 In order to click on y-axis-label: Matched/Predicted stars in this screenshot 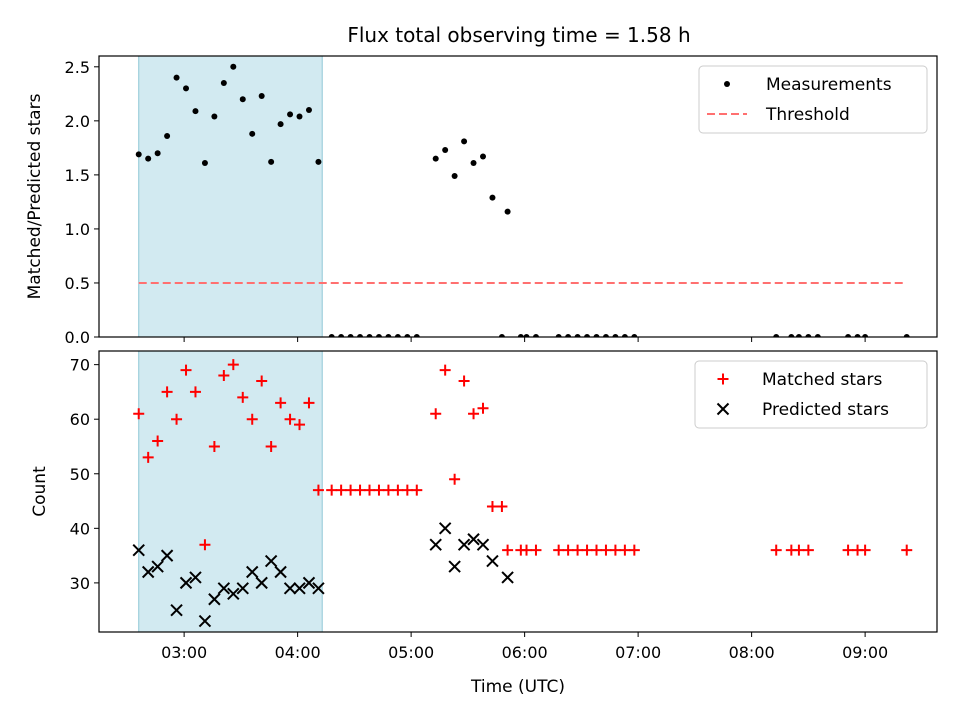, I will do `click(35, 196)`.